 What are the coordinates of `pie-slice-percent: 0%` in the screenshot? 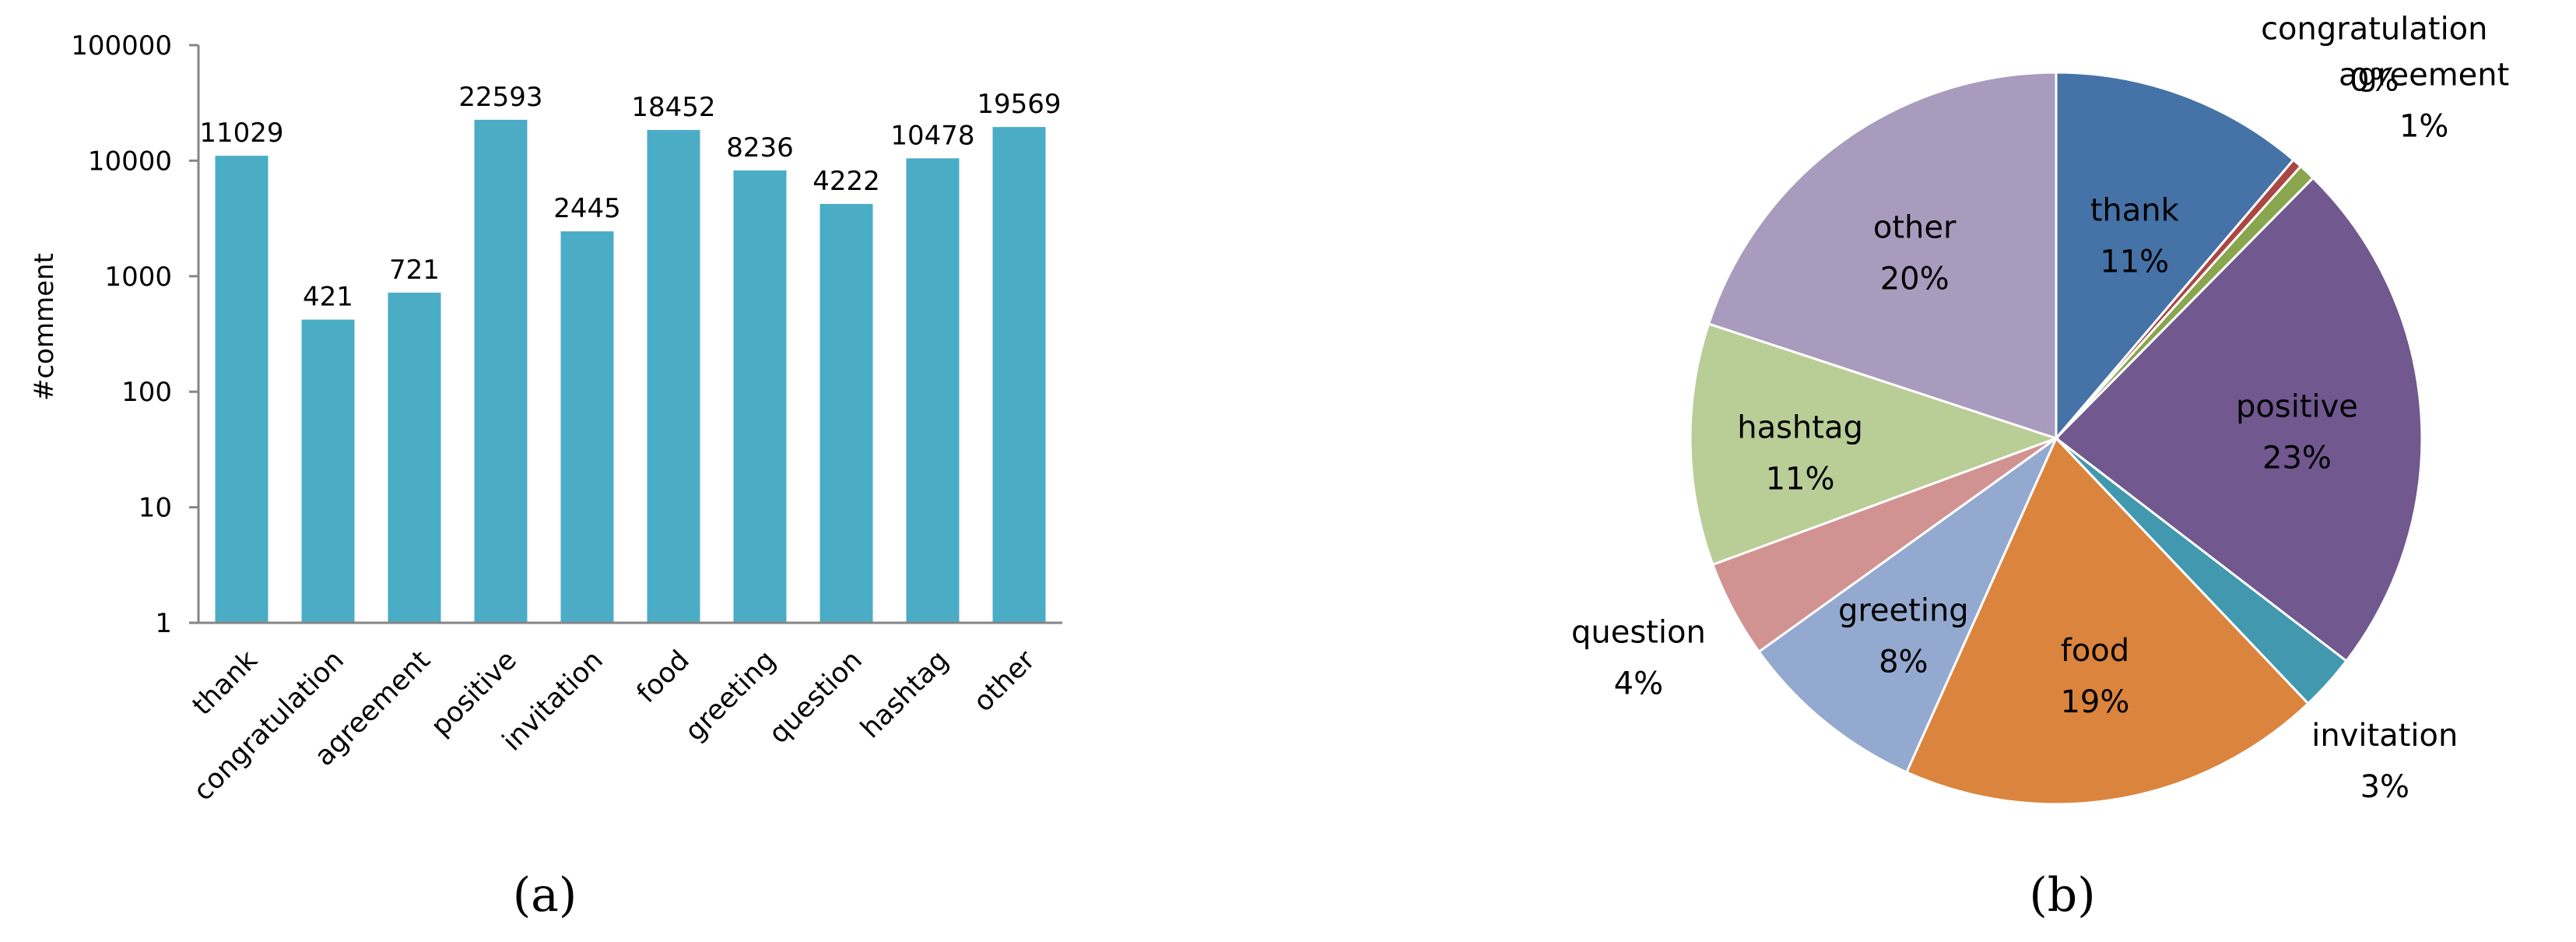 It's located at (2375, 80).